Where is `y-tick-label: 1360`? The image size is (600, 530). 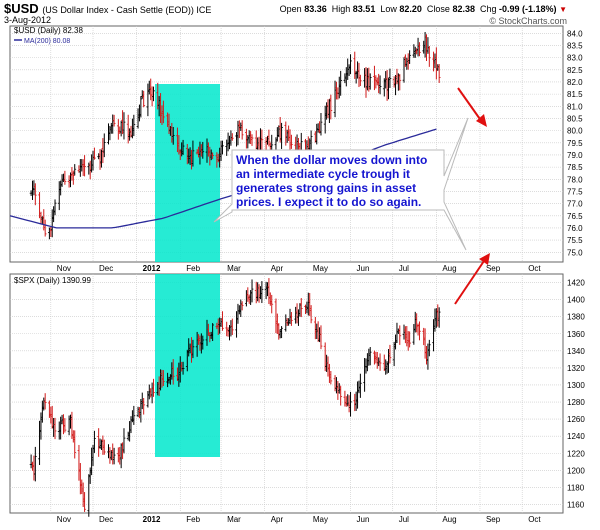
y-tick-label: 1360 is located at coordinates (576, 334).